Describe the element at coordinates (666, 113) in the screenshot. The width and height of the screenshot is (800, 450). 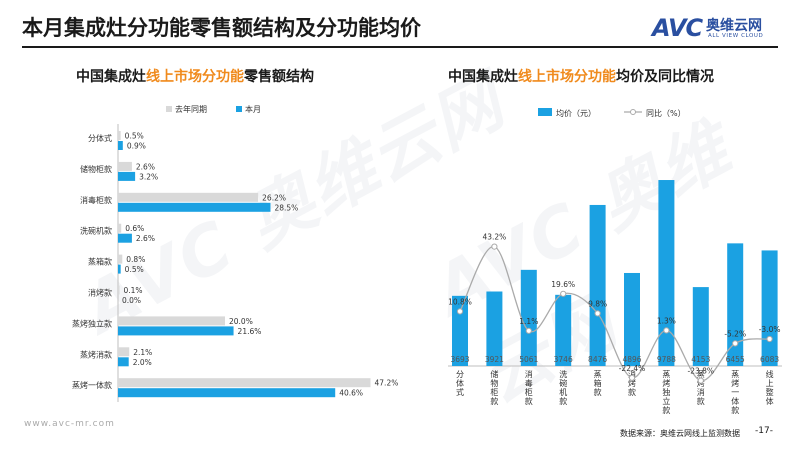
I see `legend-label-yoy: 同比（%）` at that location.